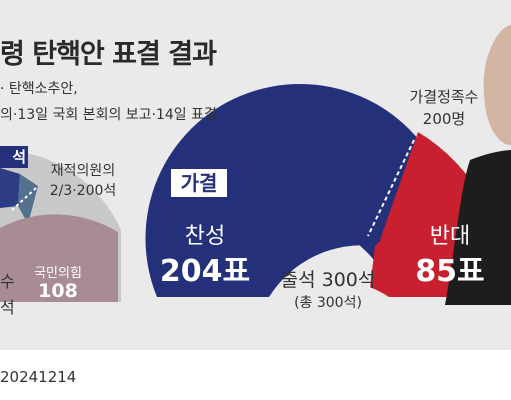  What do you see at coordinates (391, 188) in the screenshot?
I see `threshold-line` at bounding box center [391, 188].